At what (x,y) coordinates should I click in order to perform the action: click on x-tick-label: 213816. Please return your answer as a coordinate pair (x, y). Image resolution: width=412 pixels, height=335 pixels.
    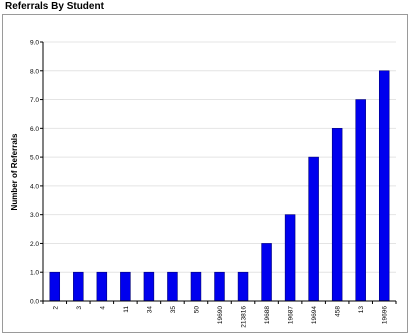
    Looking at the image, I should click on (244, 317).